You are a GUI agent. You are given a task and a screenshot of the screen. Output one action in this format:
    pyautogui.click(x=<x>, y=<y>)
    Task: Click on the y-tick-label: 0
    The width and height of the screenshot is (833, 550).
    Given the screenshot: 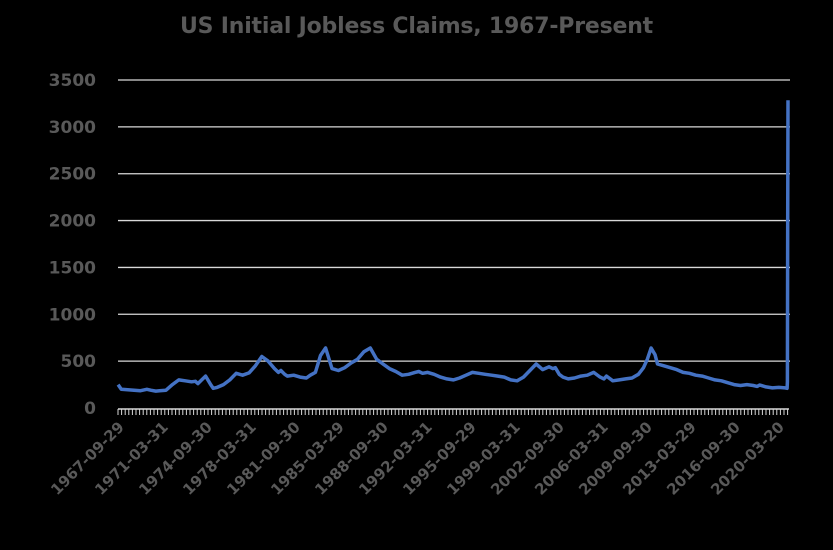 What is the action you would take?
    pyautogui.click(x=90, y=409)
    